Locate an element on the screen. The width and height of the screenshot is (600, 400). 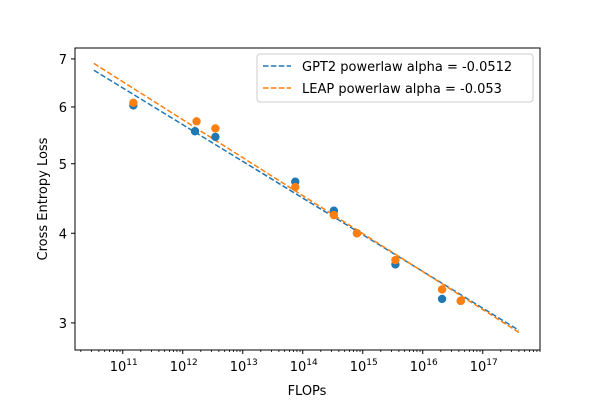
y-tick-label-5: 5 is located at coordinates (63, 165).